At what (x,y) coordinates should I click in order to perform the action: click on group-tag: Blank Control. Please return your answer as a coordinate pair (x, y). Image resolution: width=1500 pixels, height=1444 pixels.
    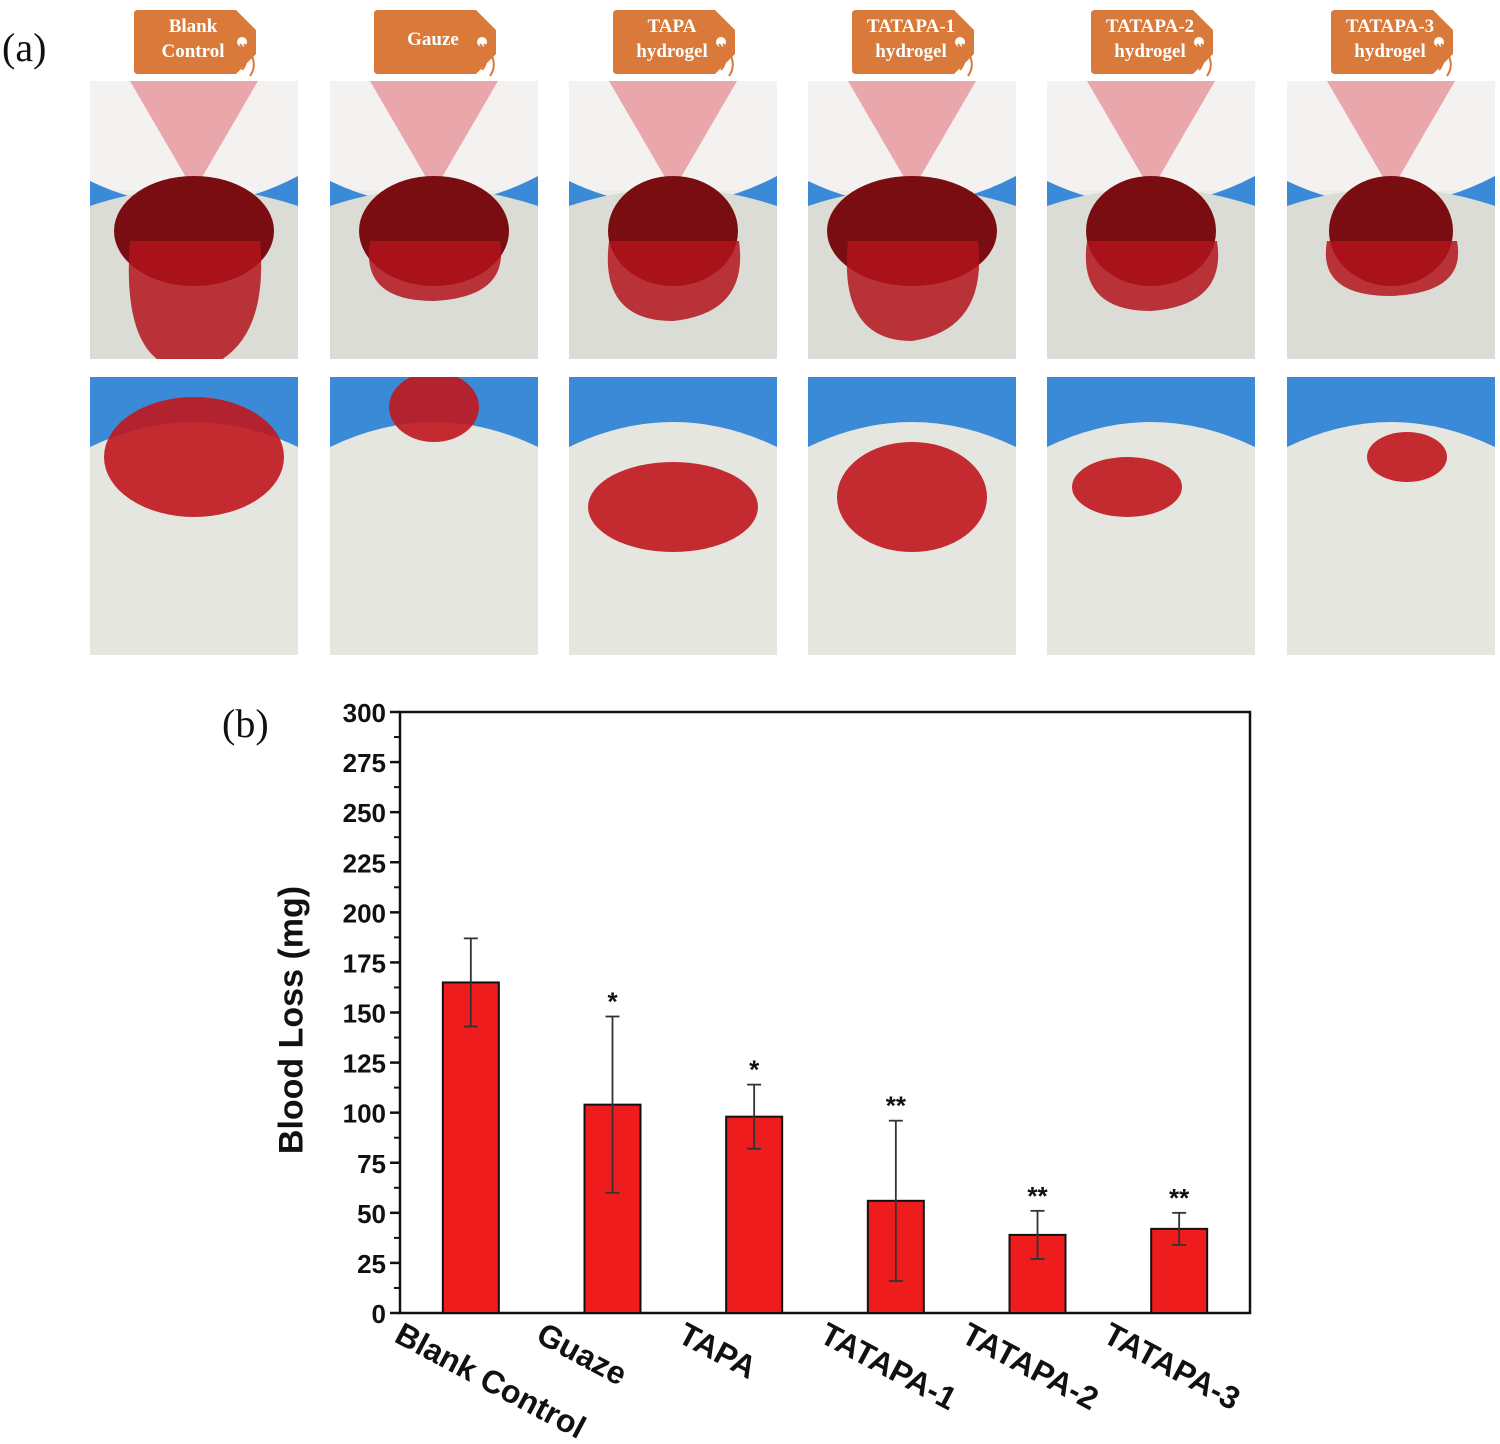
    Looking at the image, I should click on (202, 43).